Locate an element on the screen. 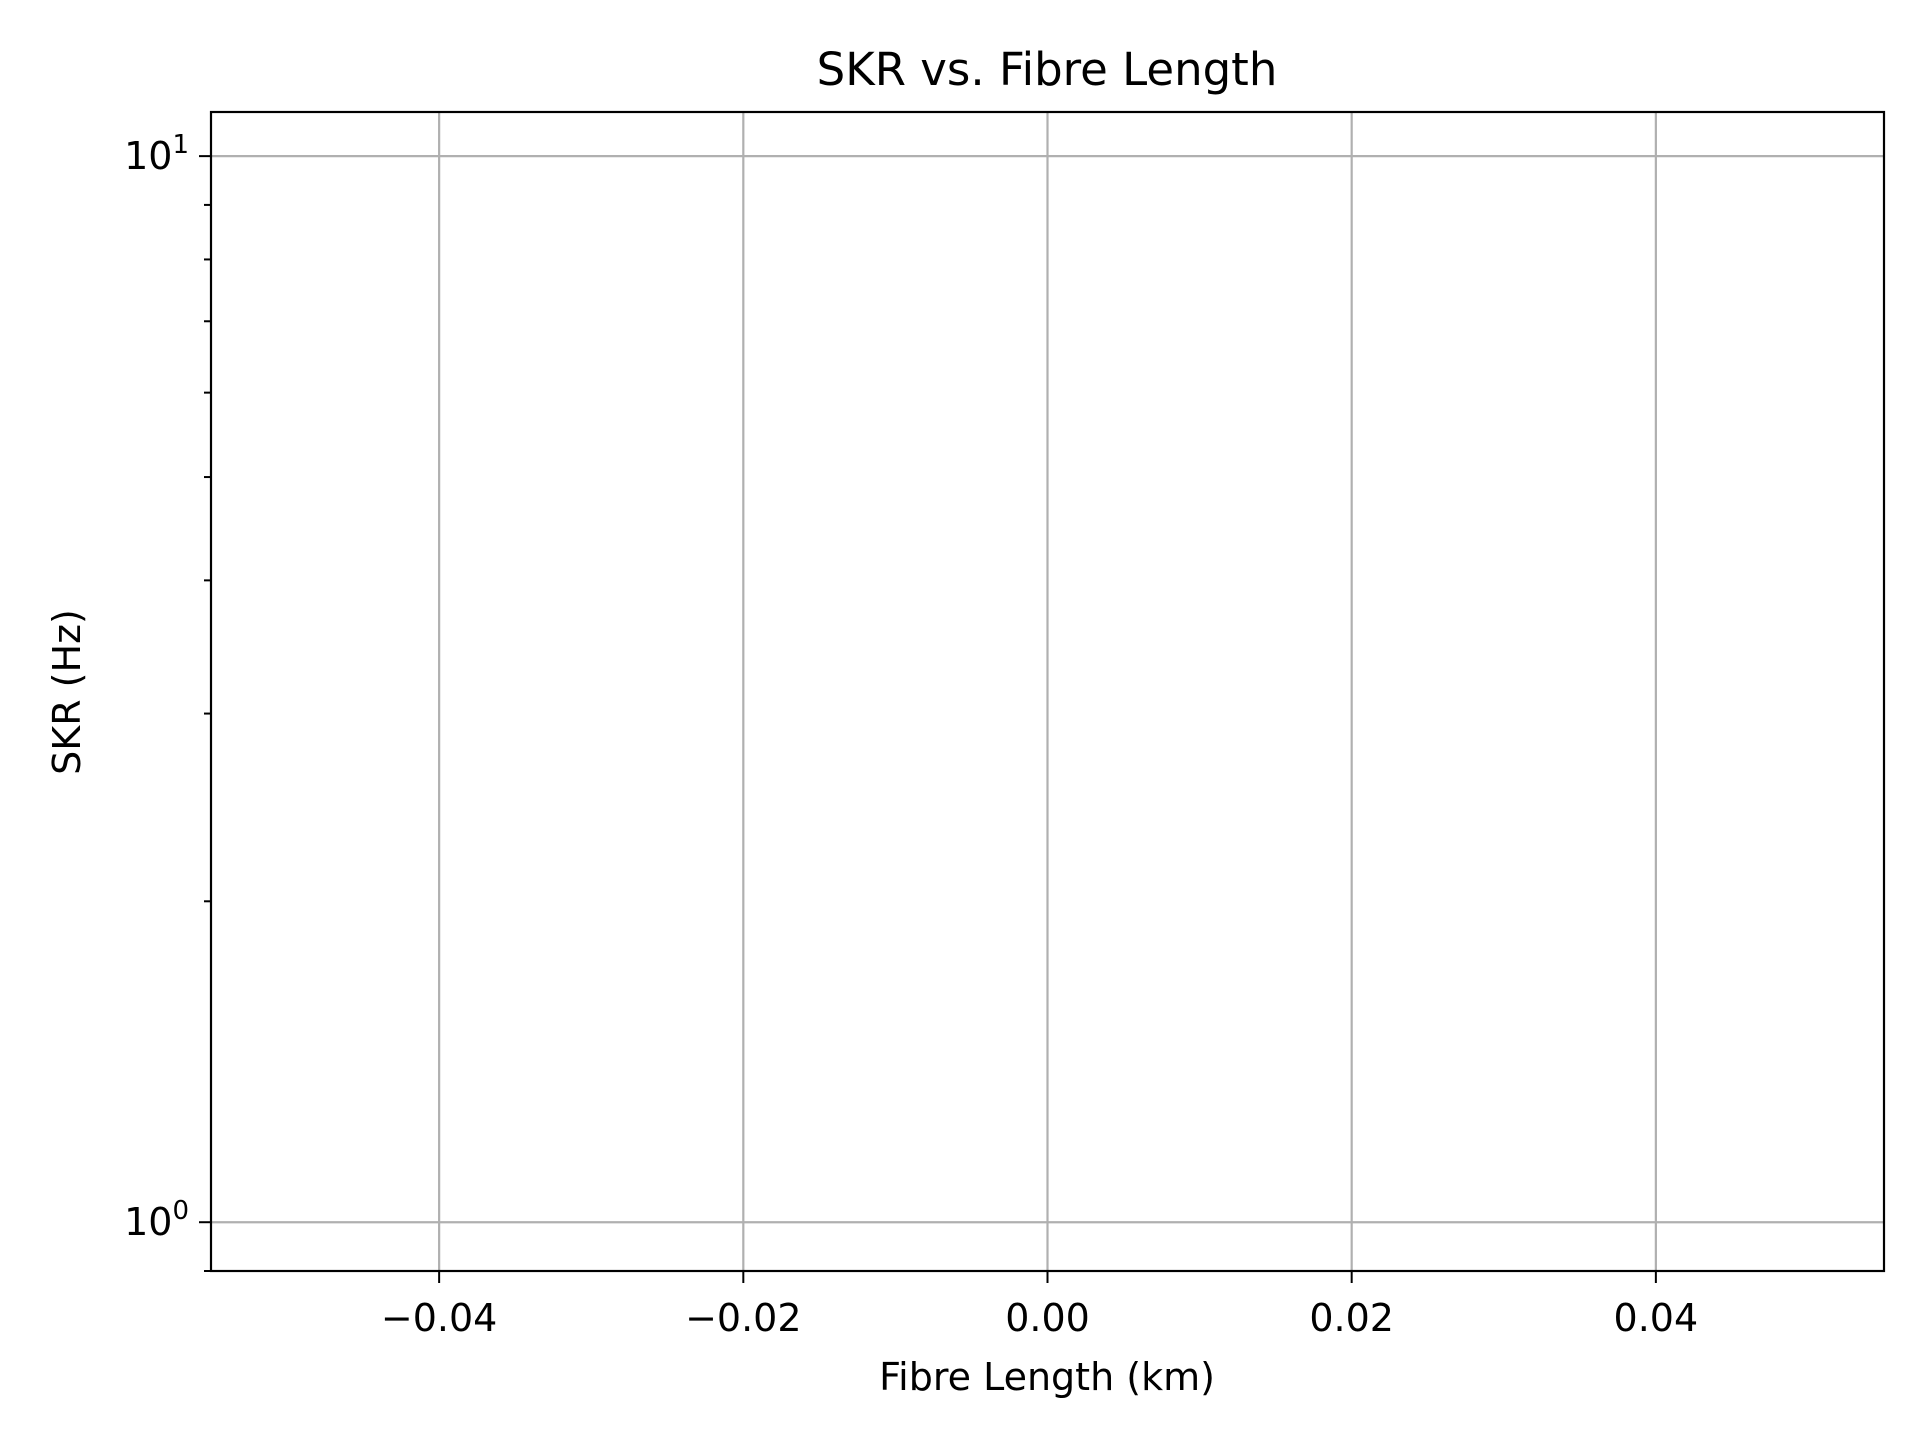  x-tick-label: 0.04 is located at coordinates (1656, 1318).